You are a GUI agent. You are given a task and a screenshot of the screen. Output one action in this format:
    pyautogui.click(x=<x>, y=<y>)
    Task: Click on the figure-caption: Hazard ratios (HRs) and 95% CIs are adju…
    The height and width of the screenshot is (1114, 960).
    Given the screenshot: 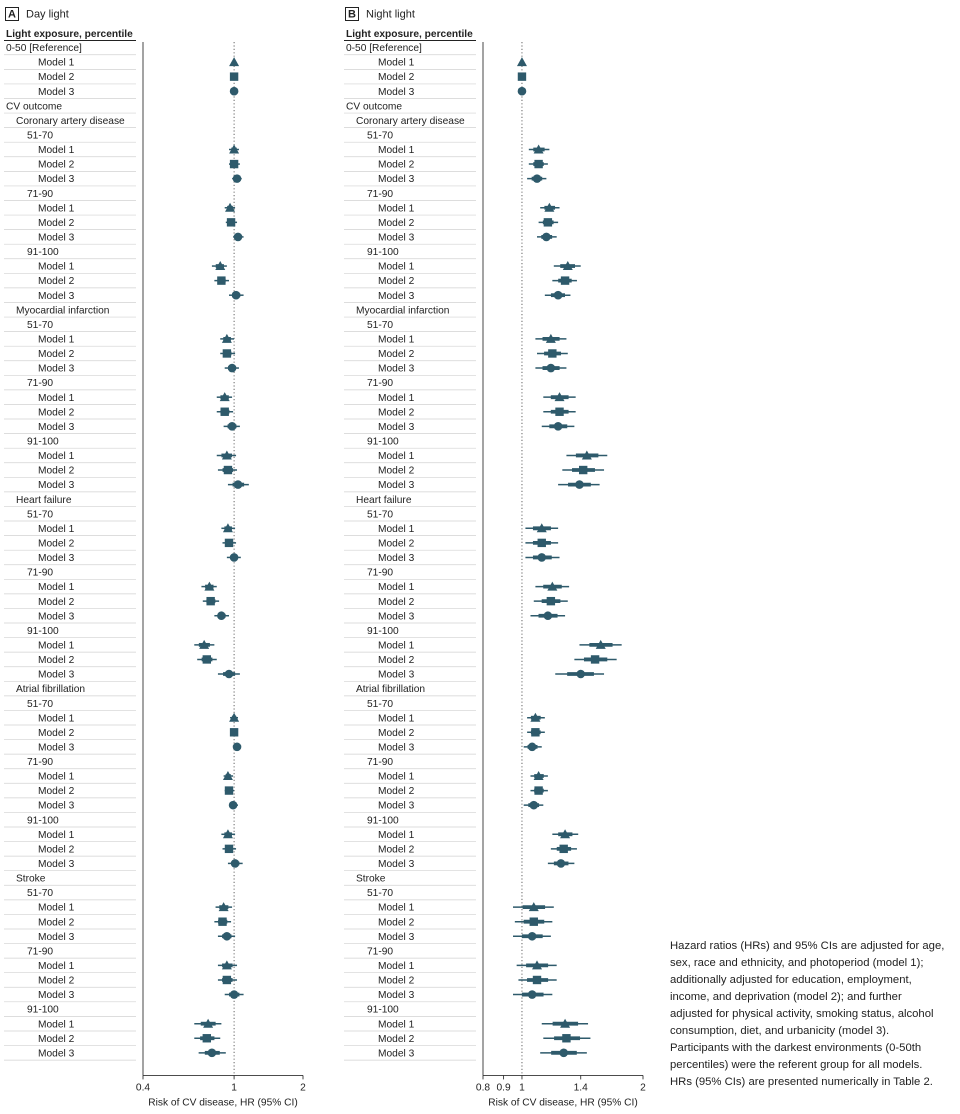 What is the action you would take?
    pyautogui.click(x=813, y=1014)
    